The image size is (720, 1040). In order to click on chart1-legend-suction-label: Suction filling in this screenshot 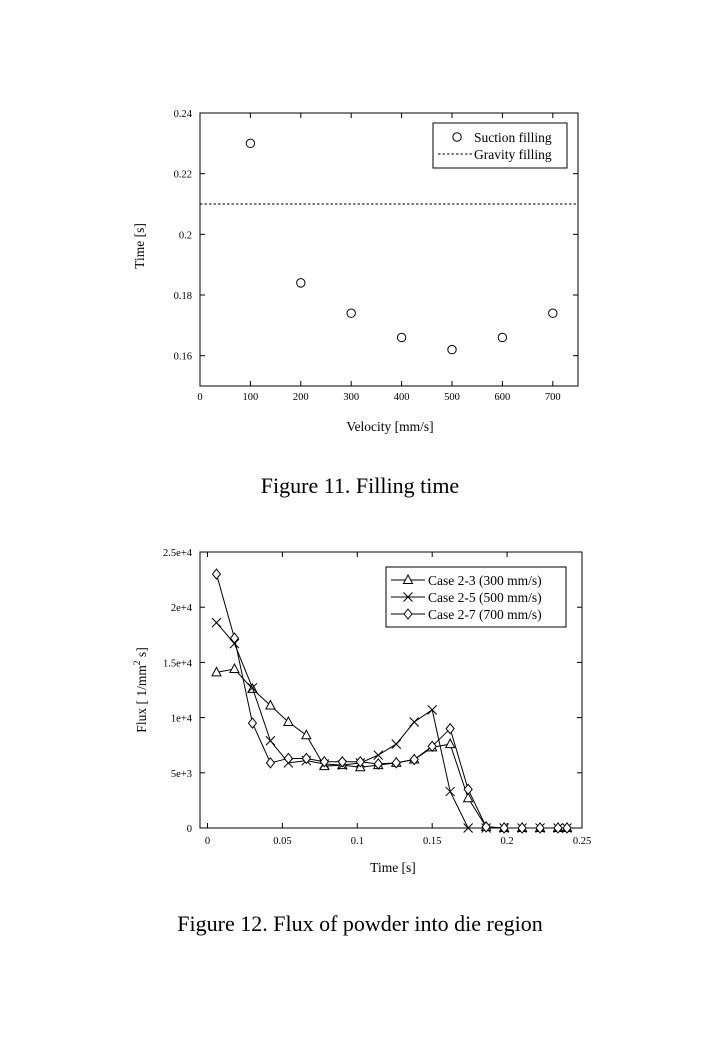, I will do `click(513, 137)`.